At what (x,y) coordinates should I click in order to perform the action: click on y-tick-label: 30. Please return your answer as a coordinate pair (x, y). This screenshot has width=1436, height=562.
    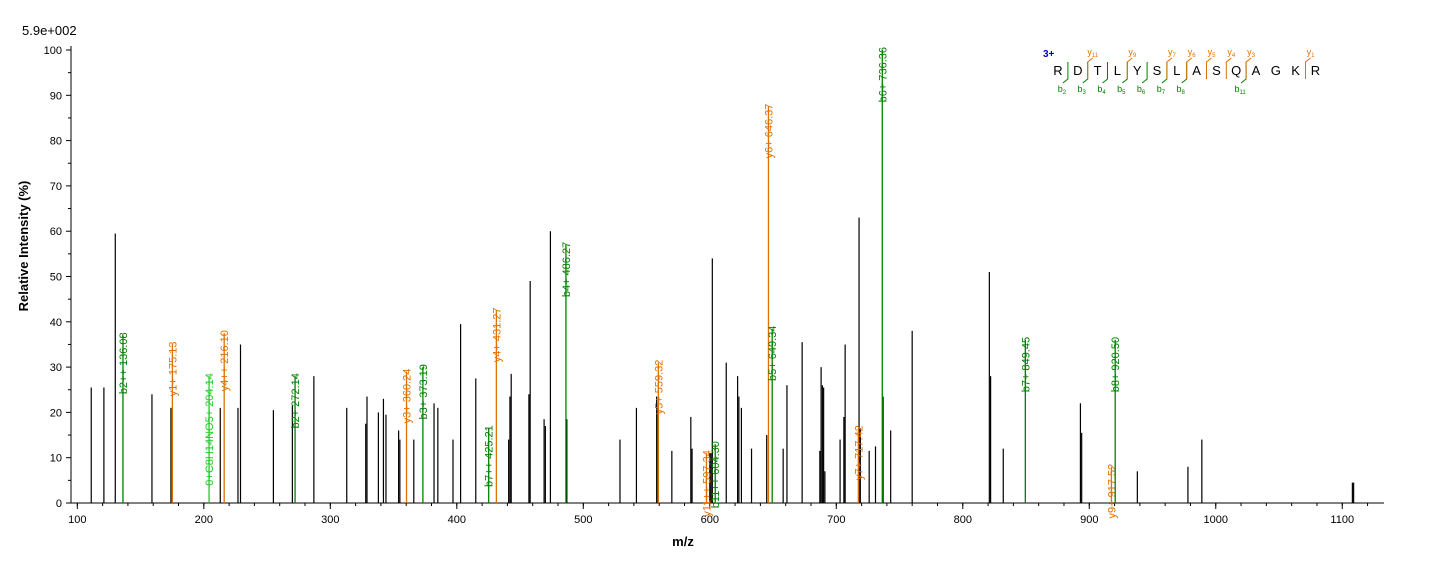
    Looking at the image, I should click on (56, 368).